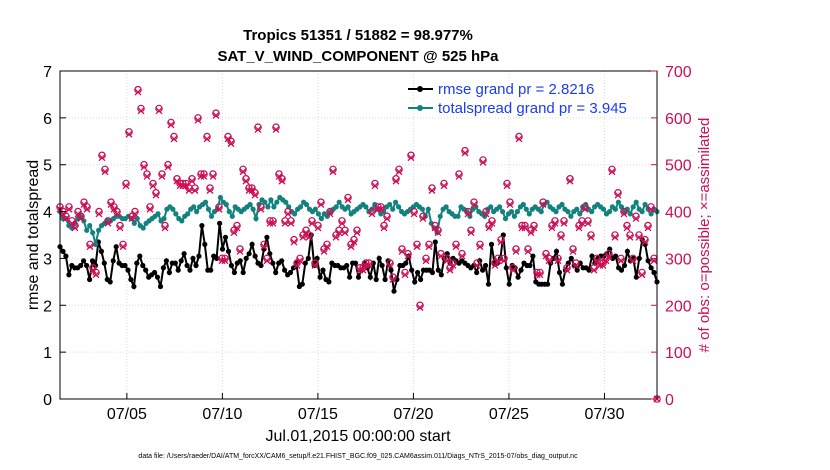  Describe the element at coordinates (420, 108) in the screenshot. I see `legend-spread-marker` at that location.